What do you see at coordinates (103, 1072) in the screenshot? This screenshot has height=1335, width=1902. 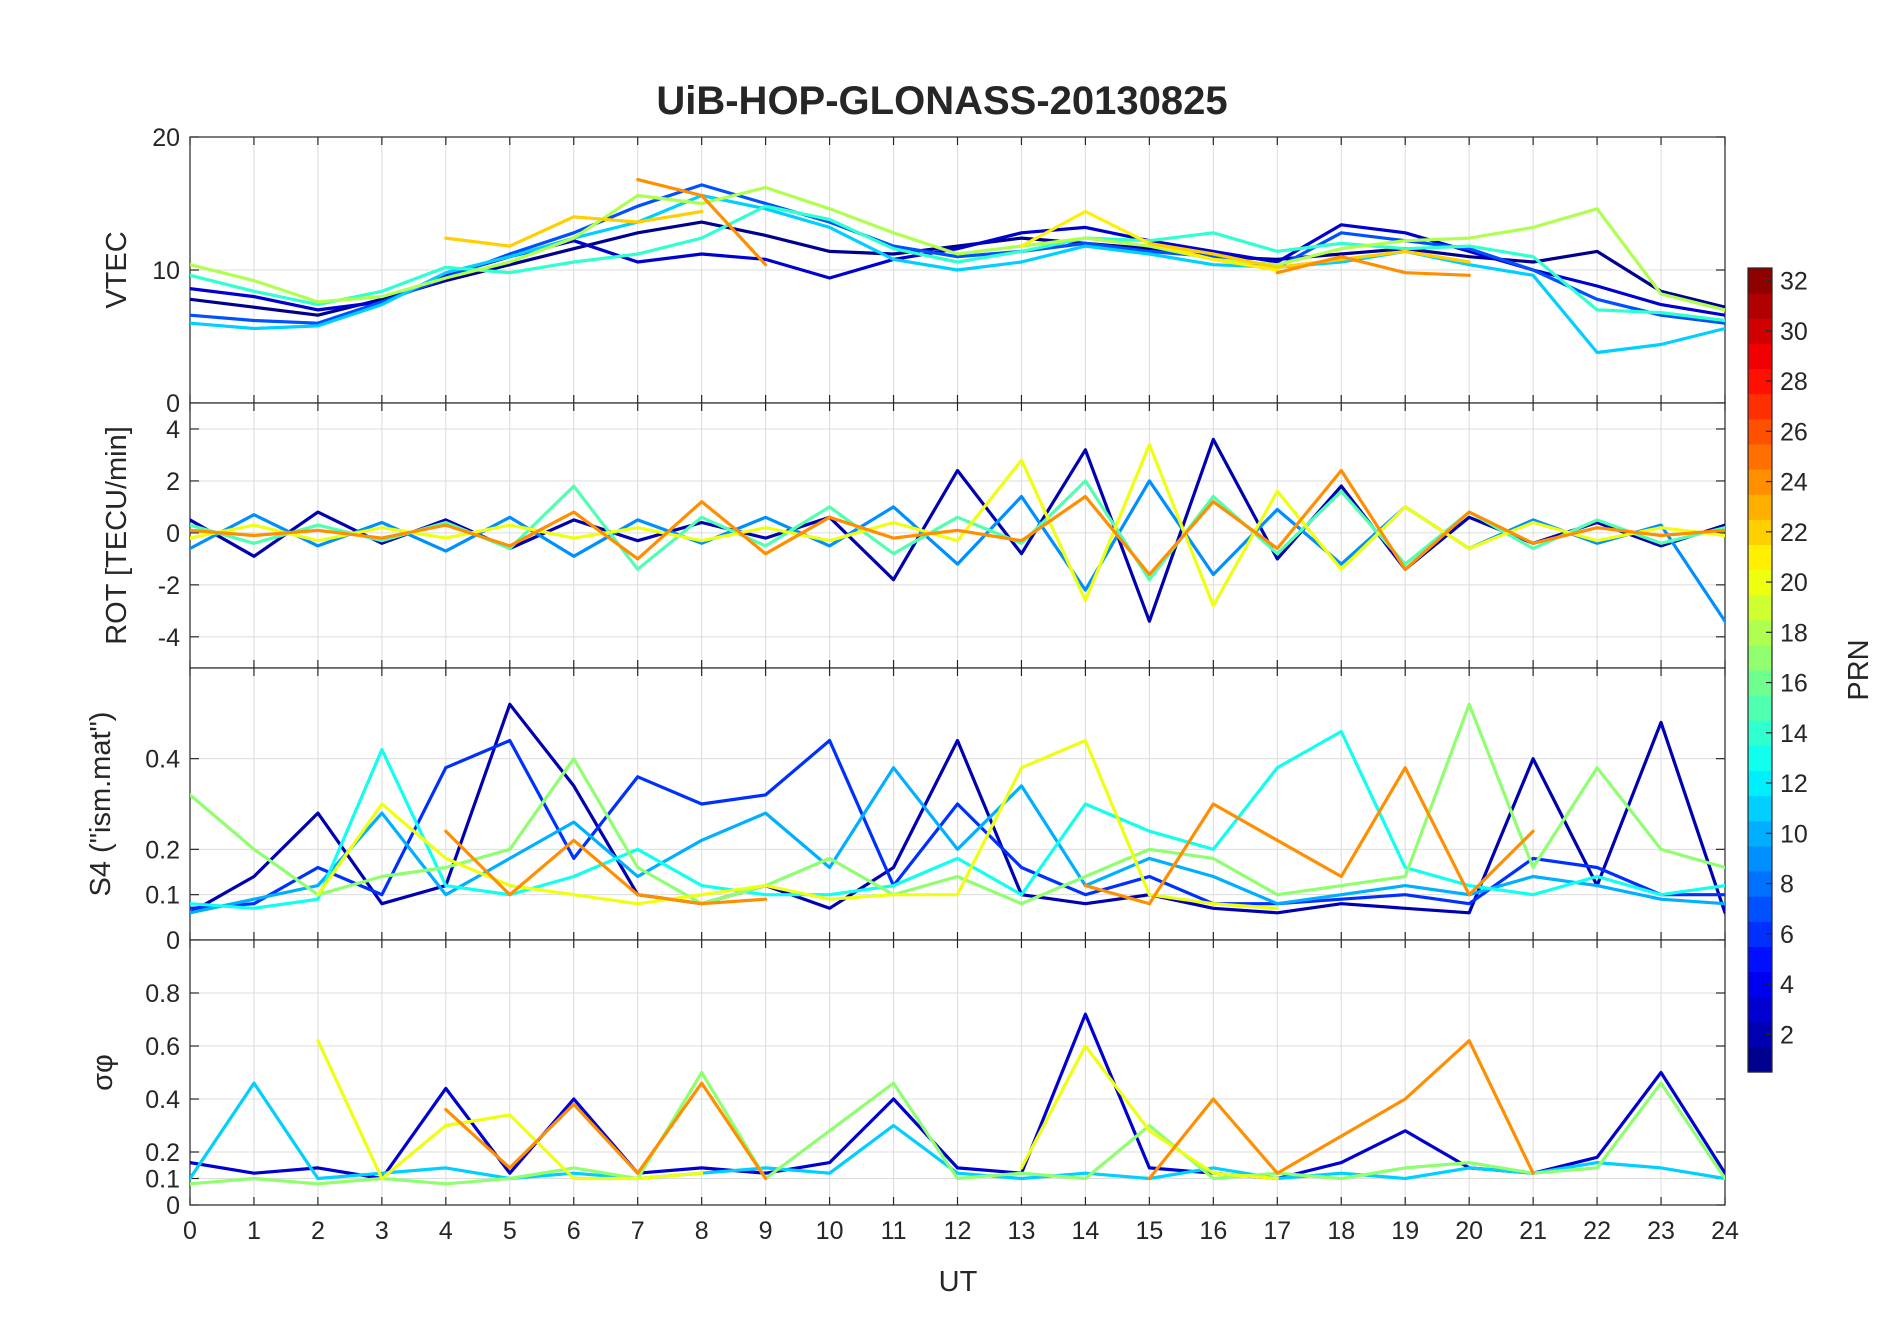 I see `y-axis-label: σφ` at bounding box center [103, 1072].